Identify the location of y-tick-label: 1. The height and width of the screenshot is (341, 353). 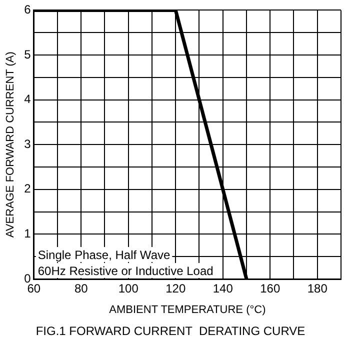
(28, 233).